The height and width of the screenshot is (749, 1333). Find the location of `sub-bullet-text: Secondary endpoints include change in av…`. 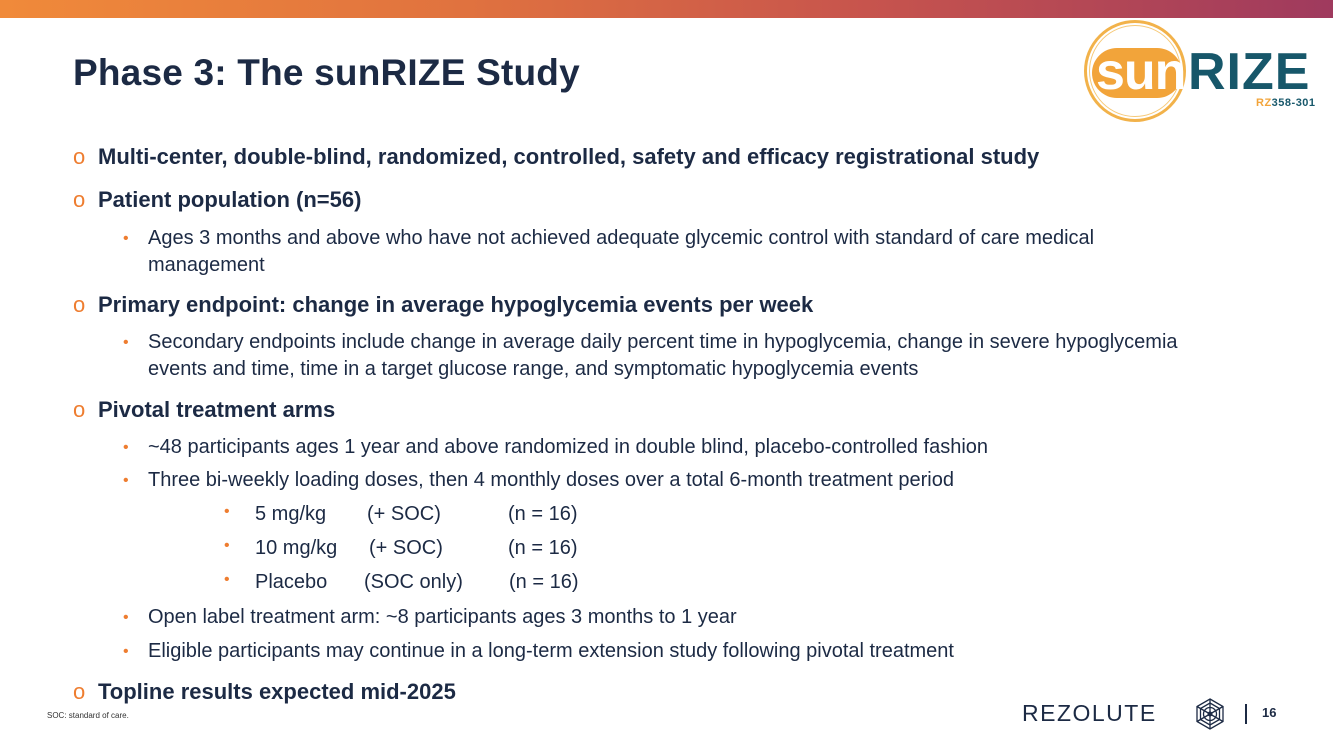

sub-bullet-text: Secondary endpoints include change in av… is located at coordinates (663, 355).